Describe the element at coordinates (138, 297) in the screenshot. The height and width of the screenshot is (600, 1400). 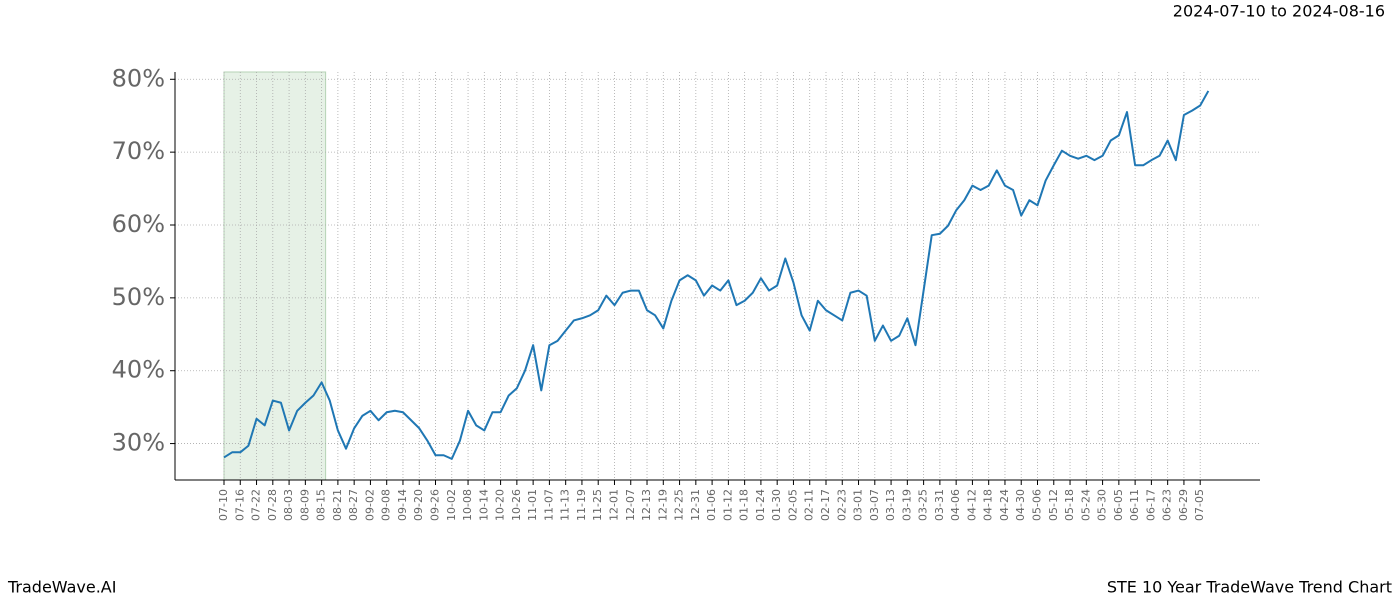
I see `y-tick-label: 50%` at that location.